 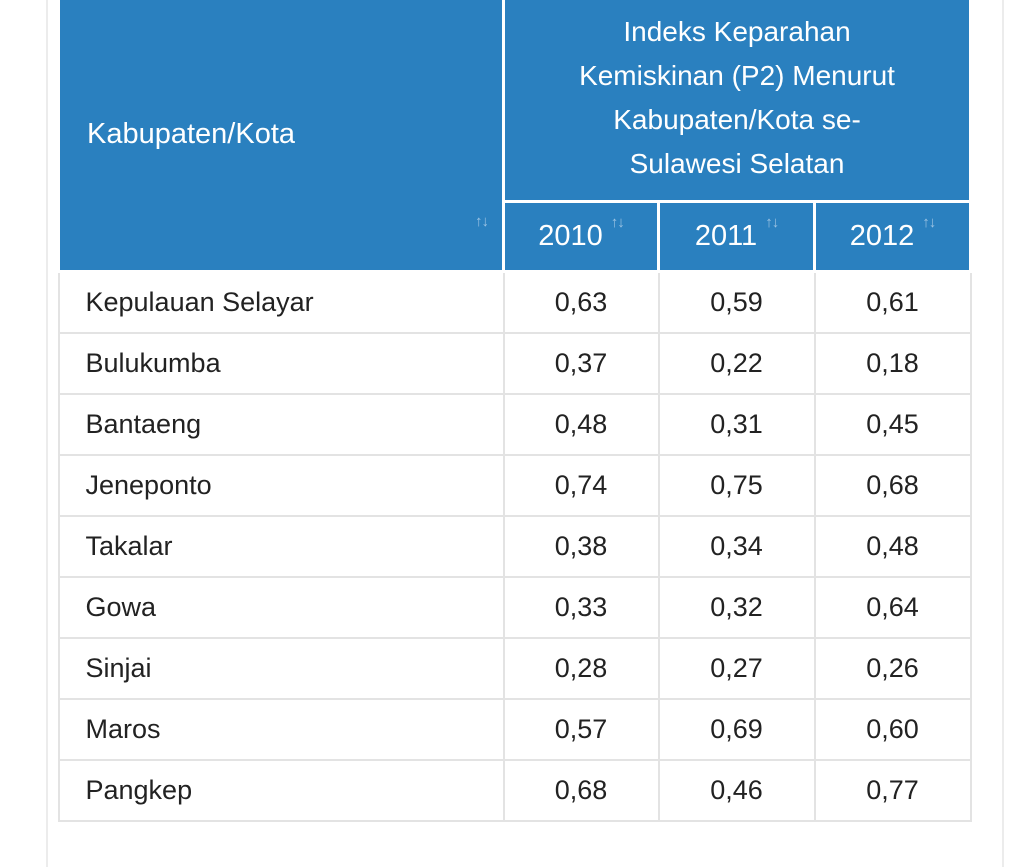 I want to click on table-row: Pangkep 0,68 0,46 0,77, so click(x=514, y=790).